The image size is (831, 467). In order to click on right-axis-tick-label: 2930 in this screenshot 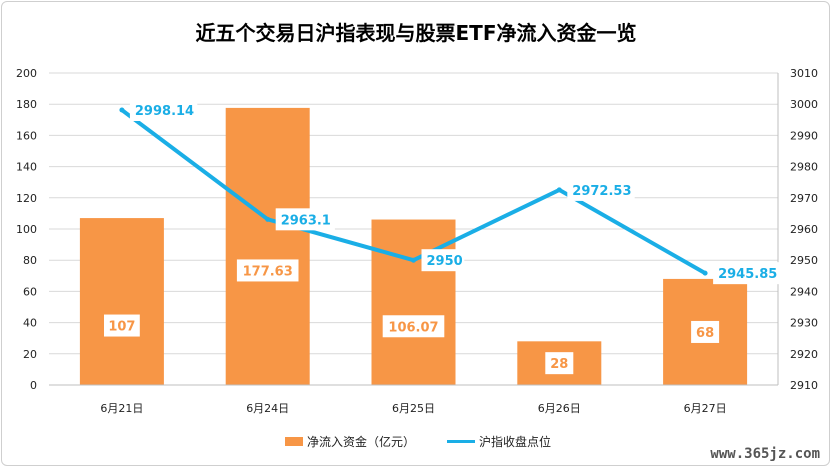, I will do `click(804, 323)`.